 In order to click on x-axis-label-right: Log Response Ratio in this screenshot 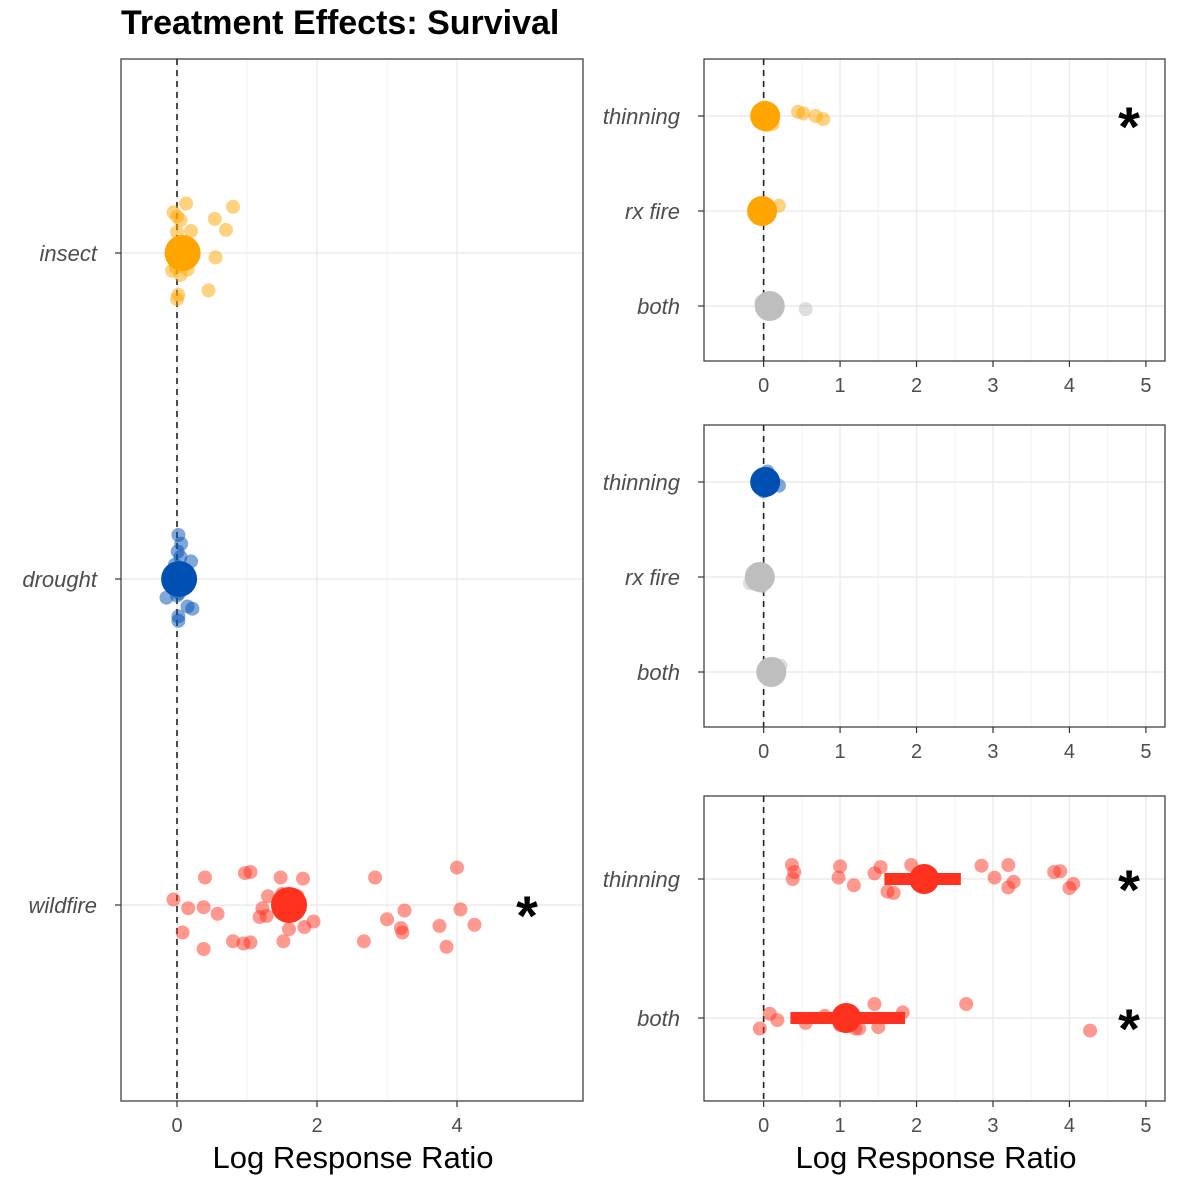, I will do `click(936, 1157)`.